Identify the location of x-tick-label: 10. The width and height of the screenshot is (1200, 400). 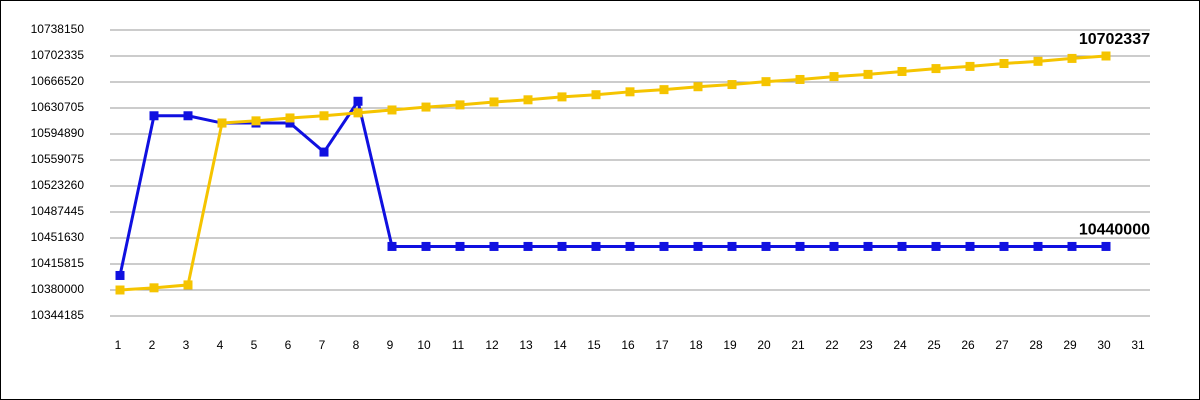
(424, 345).